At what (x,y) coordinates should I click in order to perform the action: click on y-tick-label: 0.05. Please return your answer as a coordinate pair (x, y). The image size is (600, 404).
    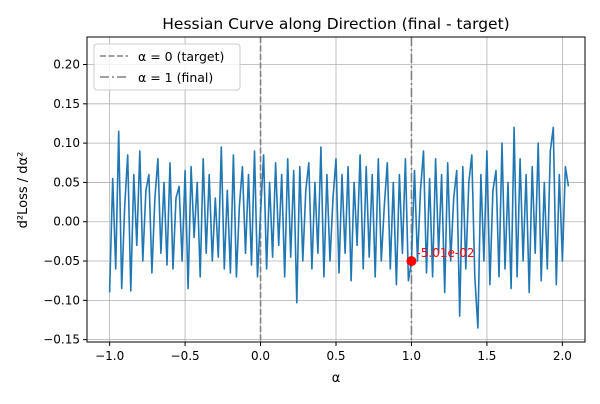
    Looking at the image, I should click on (66, 182).